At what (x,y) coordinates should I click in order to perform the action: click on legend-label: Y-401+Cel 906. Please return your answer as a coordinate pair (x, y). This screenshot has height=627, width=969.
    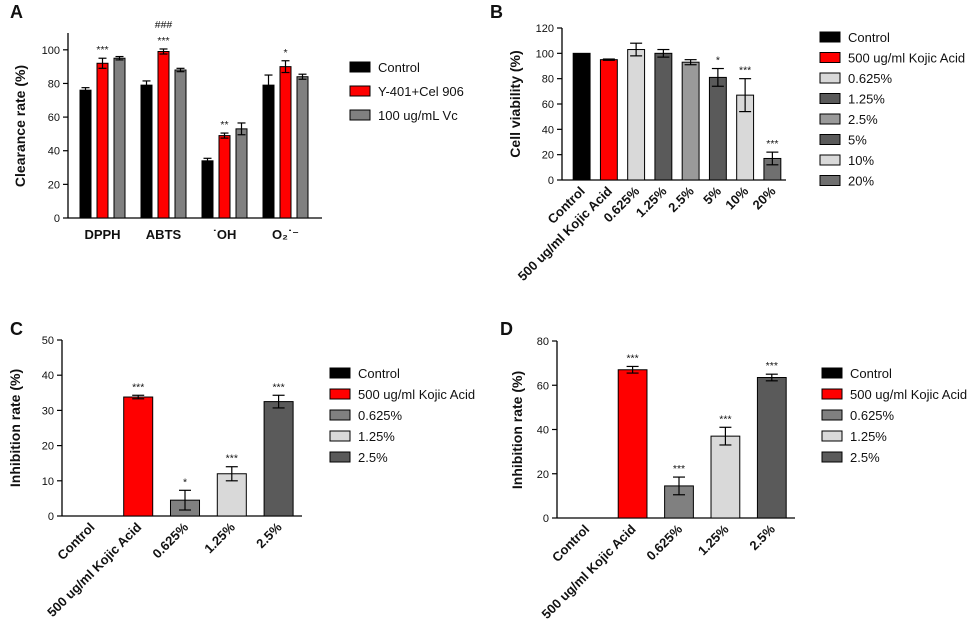
    Looking at the image, I should click on (421, 91).